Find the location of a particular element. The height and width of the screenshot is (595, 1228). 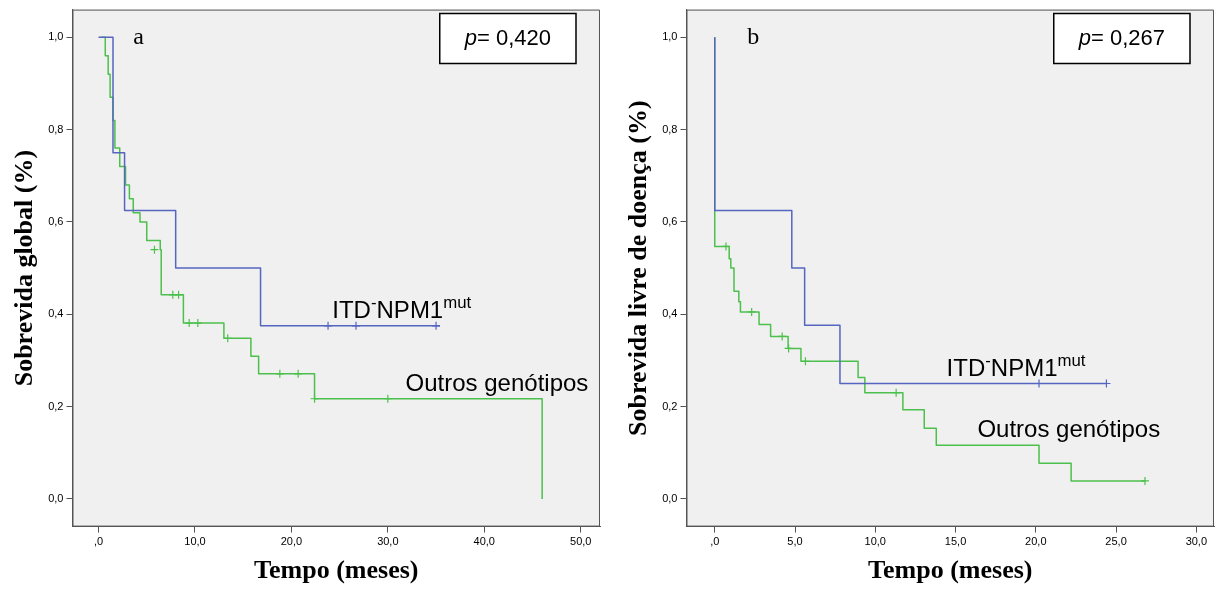

x-tick-label: 15,0 is located at coordinates (955, 541).